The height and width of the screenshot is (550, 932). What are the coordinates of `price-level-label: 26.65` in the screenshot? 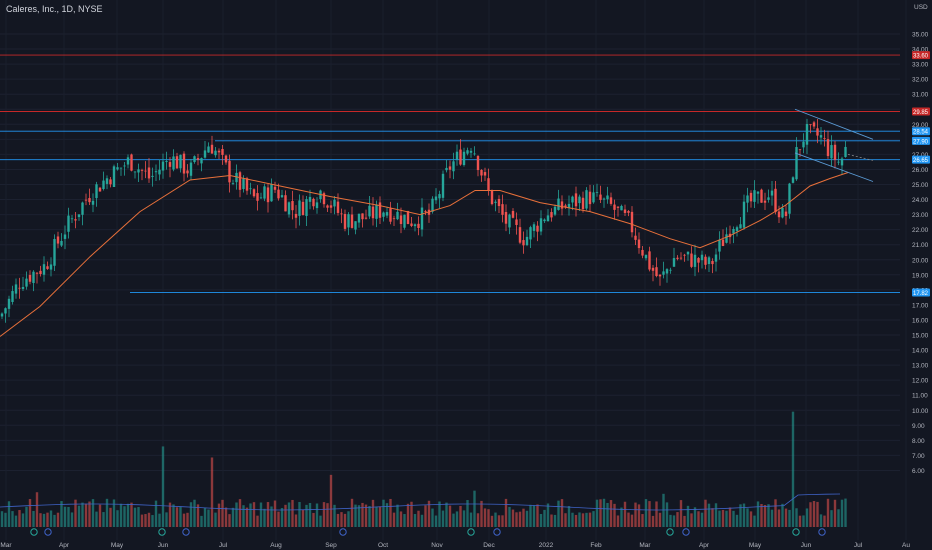 It's located at (921, 161).